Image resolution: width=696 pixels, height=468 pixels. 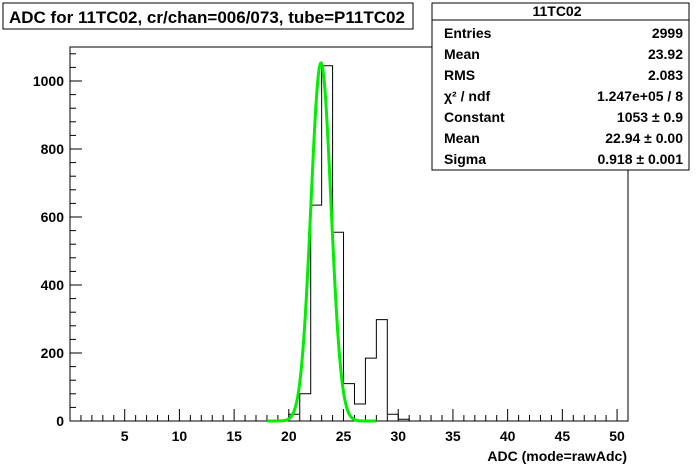 What do you see at coordinates (617, 436) in the screenshot?
I see `x-tick-label: 50` at bounding box center [617, 436].